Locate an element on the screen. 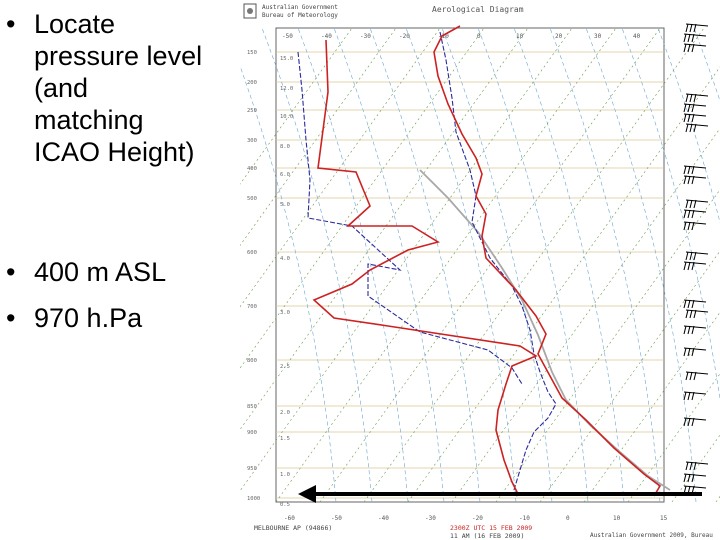  pressure-label: 250 is located at coordinates (252, 111).